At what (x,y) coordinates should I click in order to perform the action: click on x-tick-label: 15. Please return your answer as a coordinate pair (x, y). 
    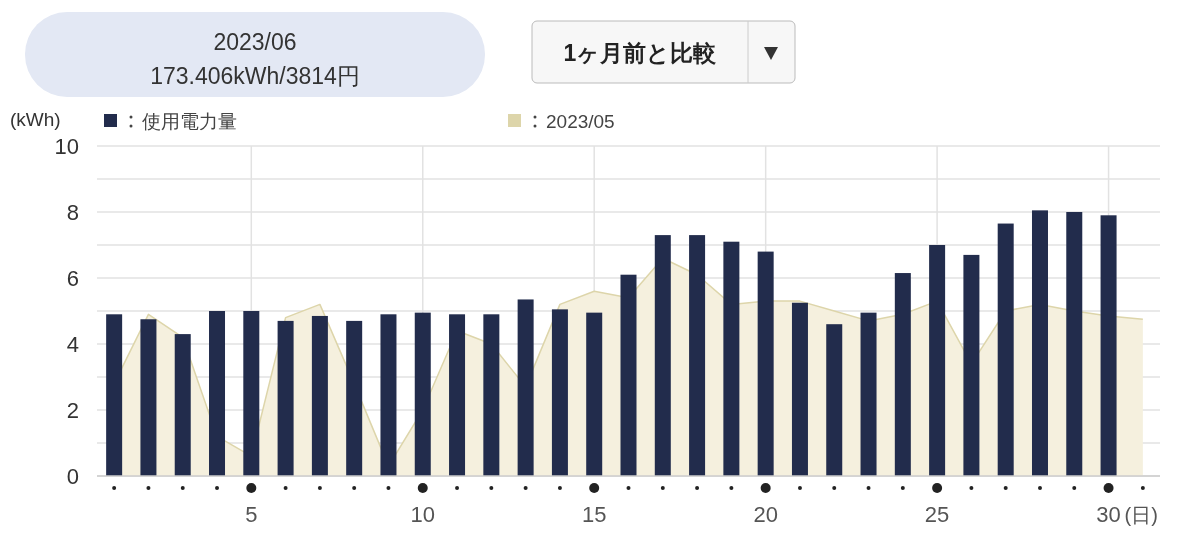
    Looking at the image, I should click on (594, 514).